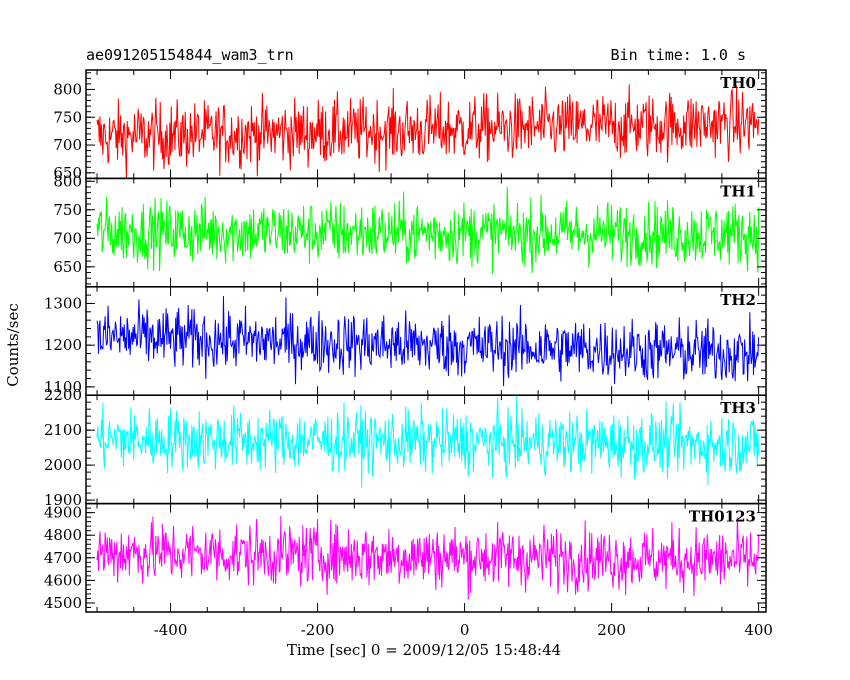 The width and height of the screenshot is (850, 680). Describe the element at coordinates (428, 441) in the screenshot. I see `series-th3-line` at that location.